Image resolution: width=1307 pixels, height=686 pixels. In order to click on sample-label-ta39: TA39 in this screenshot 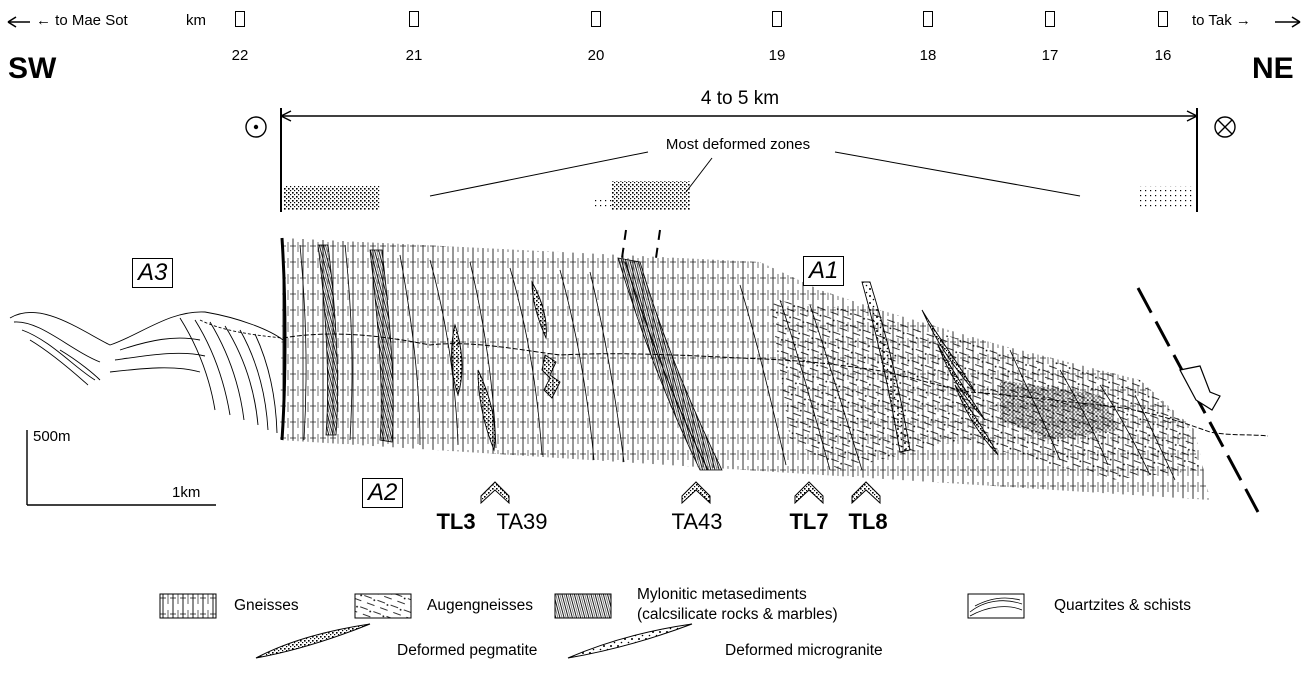, I will do `click(522, 521)`.